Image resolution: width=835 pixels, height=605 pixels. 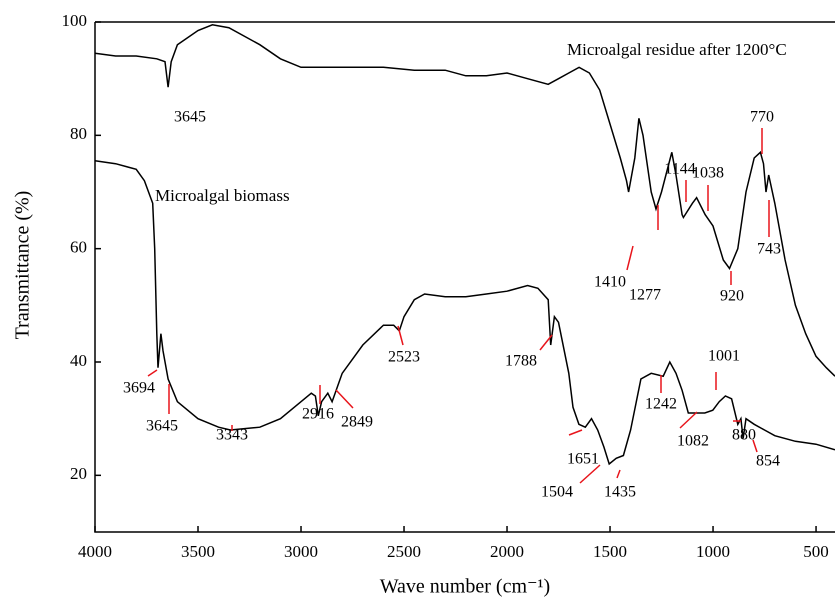 I want to click on peak-label: 1651, so click(x=583, y=459).